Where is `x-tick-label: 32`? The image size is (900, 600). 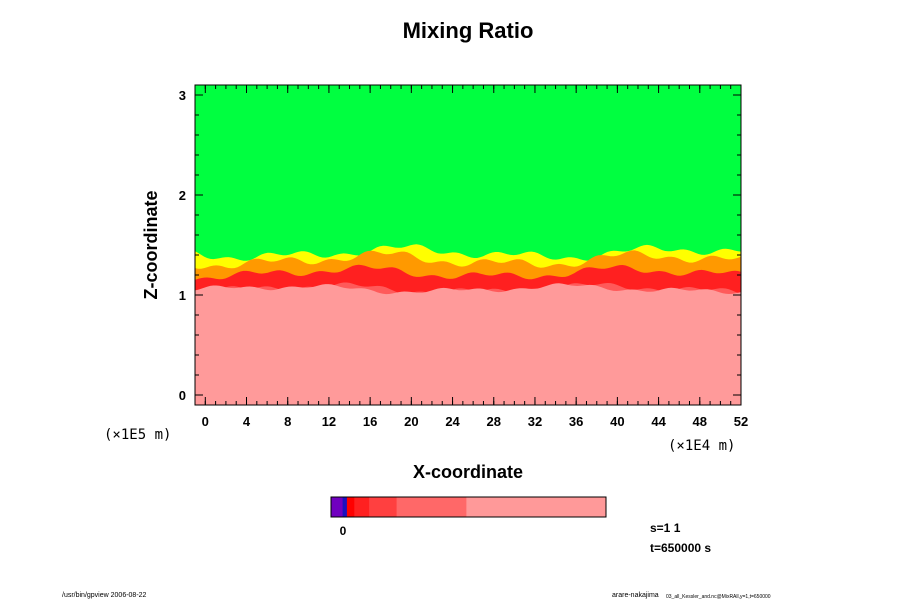 x-tick-label: 32 is located at coordinates (535, 421).